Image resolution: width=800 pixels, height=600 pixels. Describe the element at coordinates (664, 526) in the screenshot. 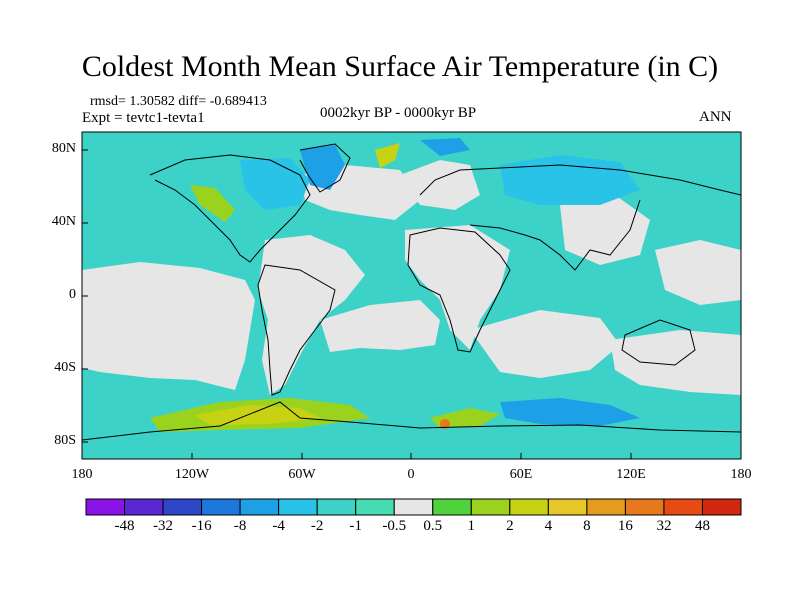

I see `colorbar-label-14: 32` at that location.